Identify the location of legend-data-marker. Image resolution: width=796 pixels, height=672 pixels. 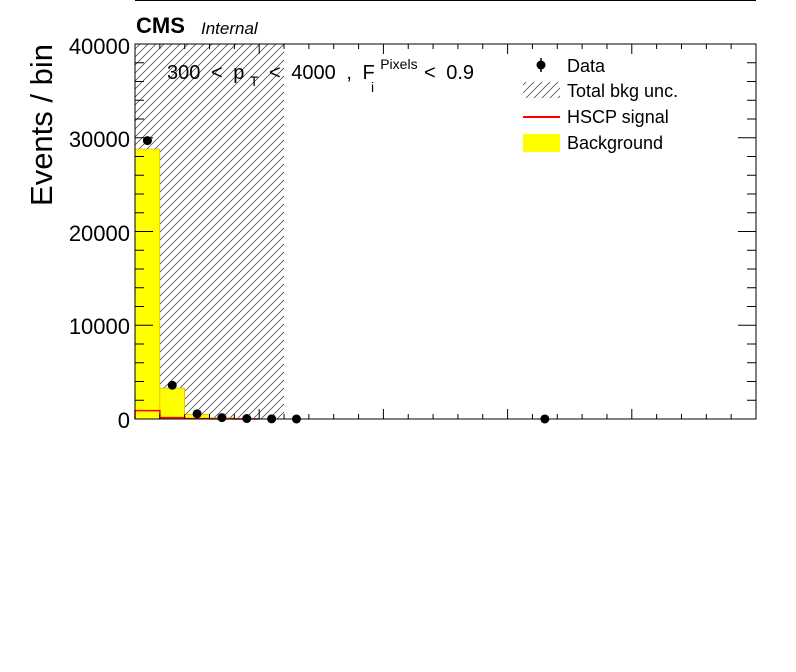
(541, 65).